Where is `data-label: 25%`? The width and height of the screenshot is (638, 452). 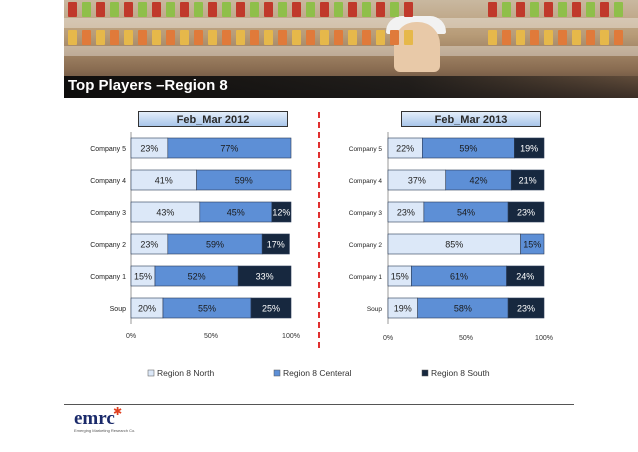 data-label: 25% is located at coordinates (271, 309).